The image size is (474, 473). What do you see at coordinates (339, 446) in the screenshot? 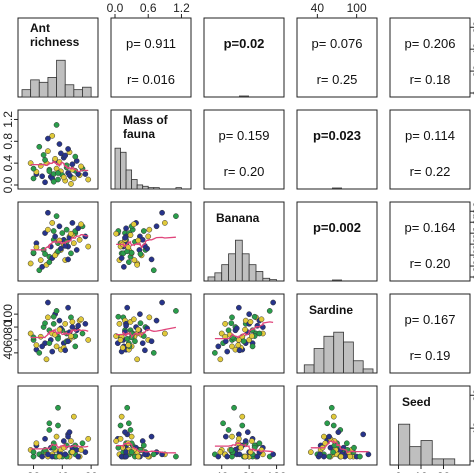
I see `smoother-line-r4-c3` at bounding box center [339, 446].